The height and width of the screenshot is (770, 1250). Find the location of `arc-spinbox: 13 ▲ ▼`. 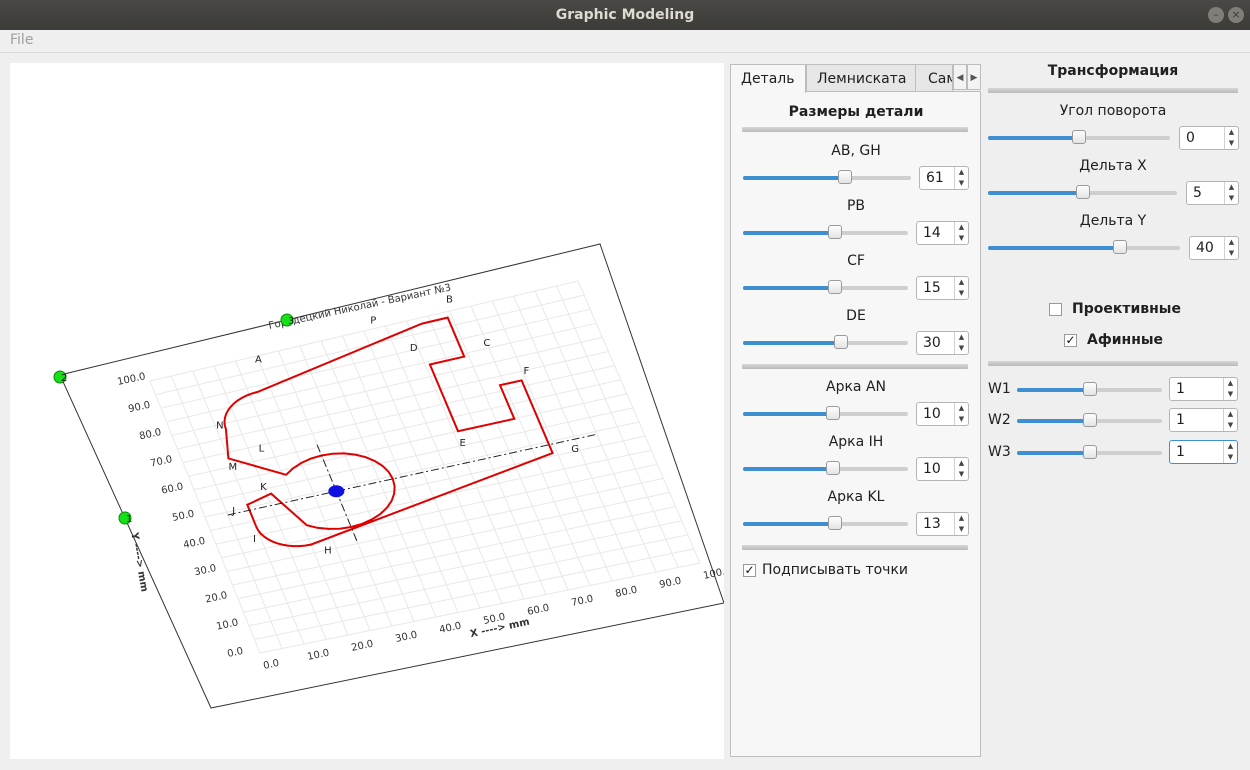

arc-spinbox: 13 ▲ ▼ is located at coordinates (942, 524).